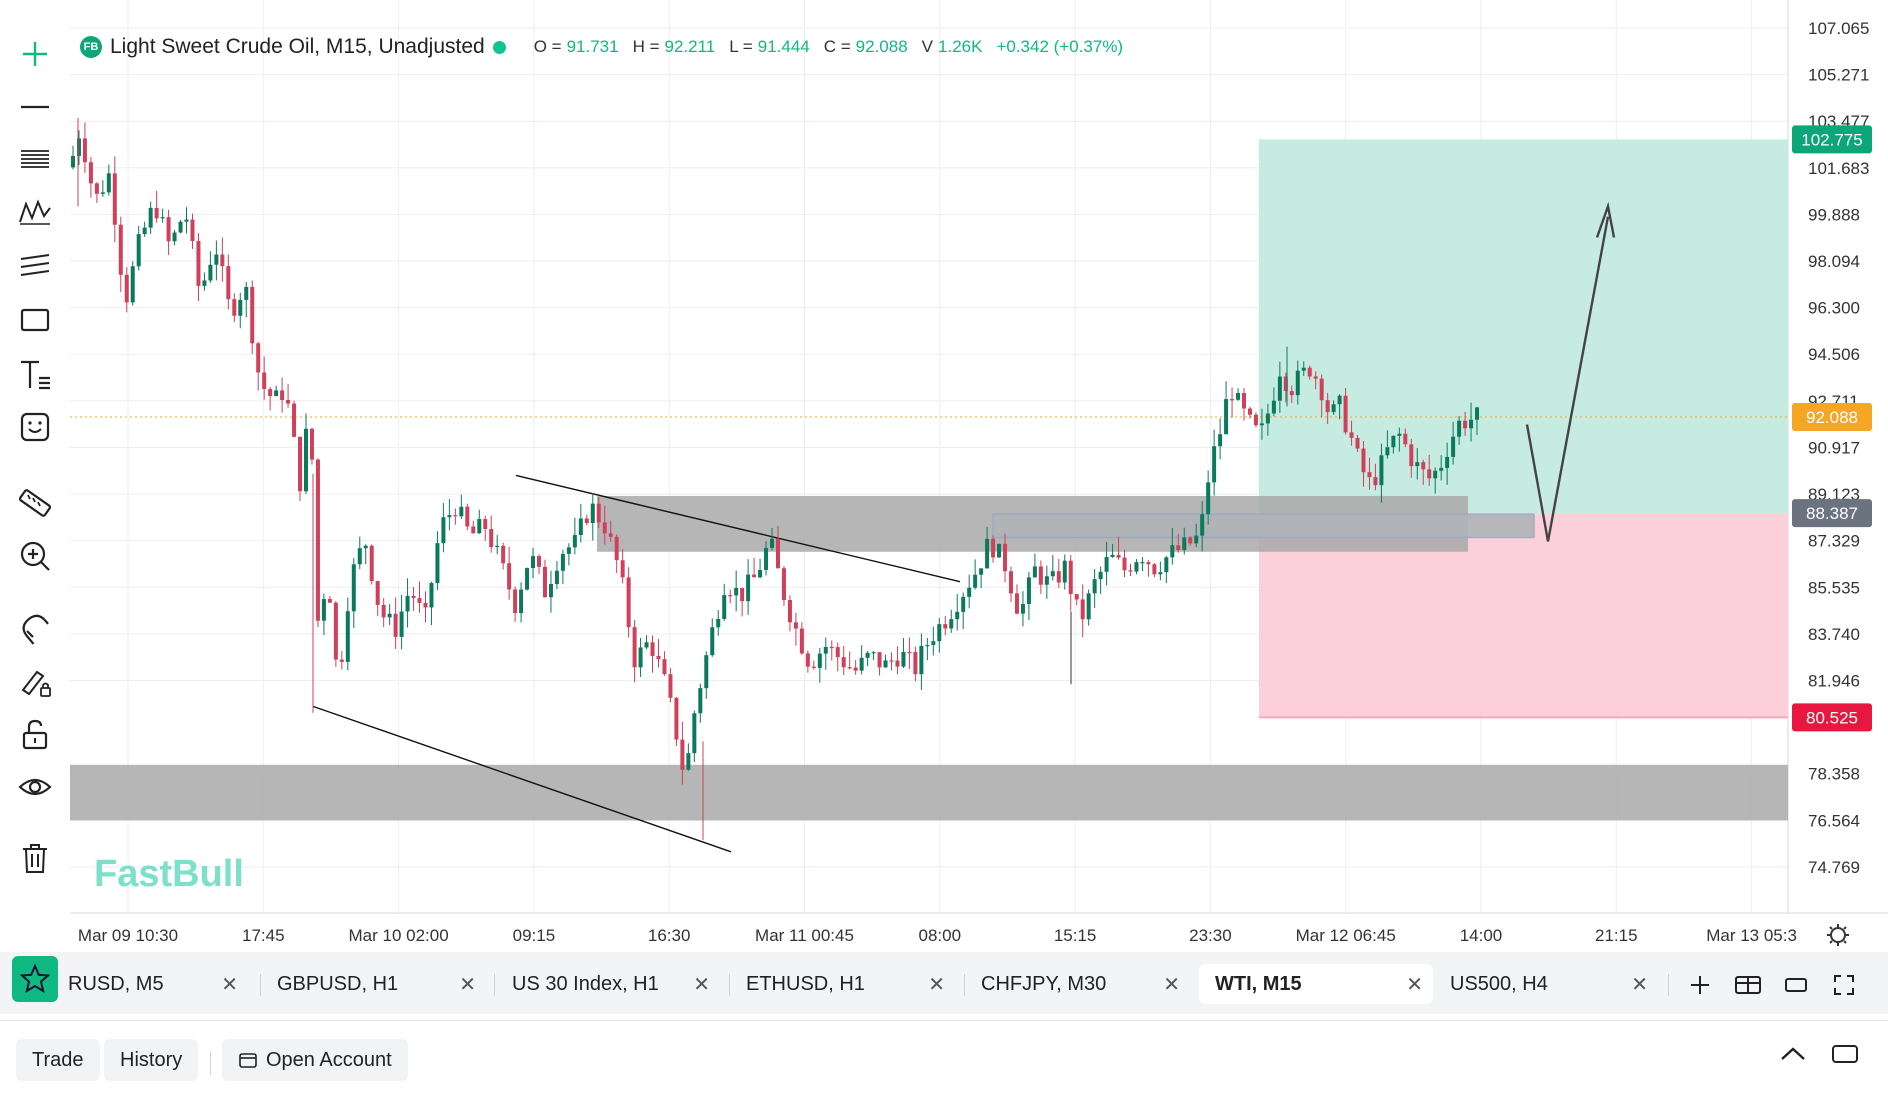  Describe the element at coordinates (35, 265) in the screenshot. I see `parallel-channel-icon` at that location.